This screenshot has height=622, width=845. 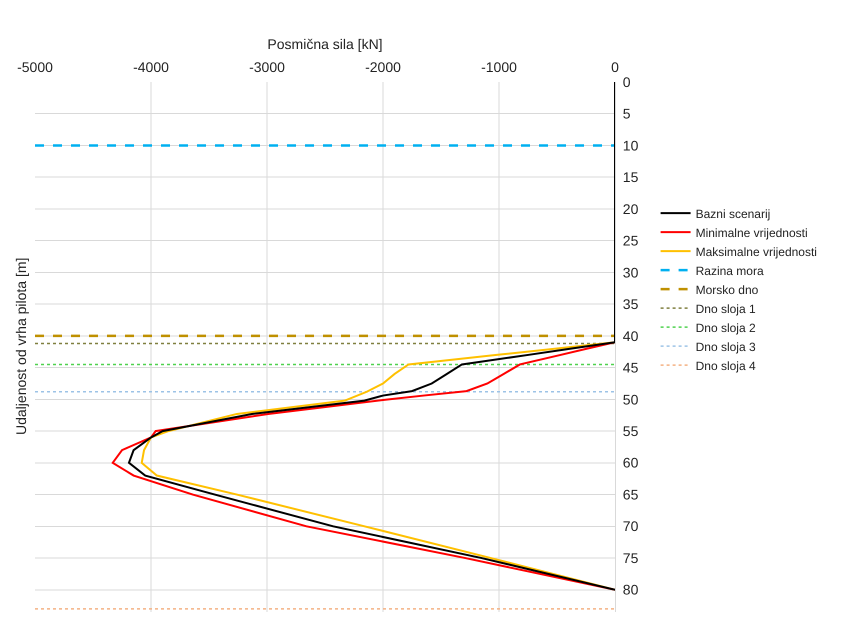 I want to click on y-tick-label: 80, so click(x=630, y=590).